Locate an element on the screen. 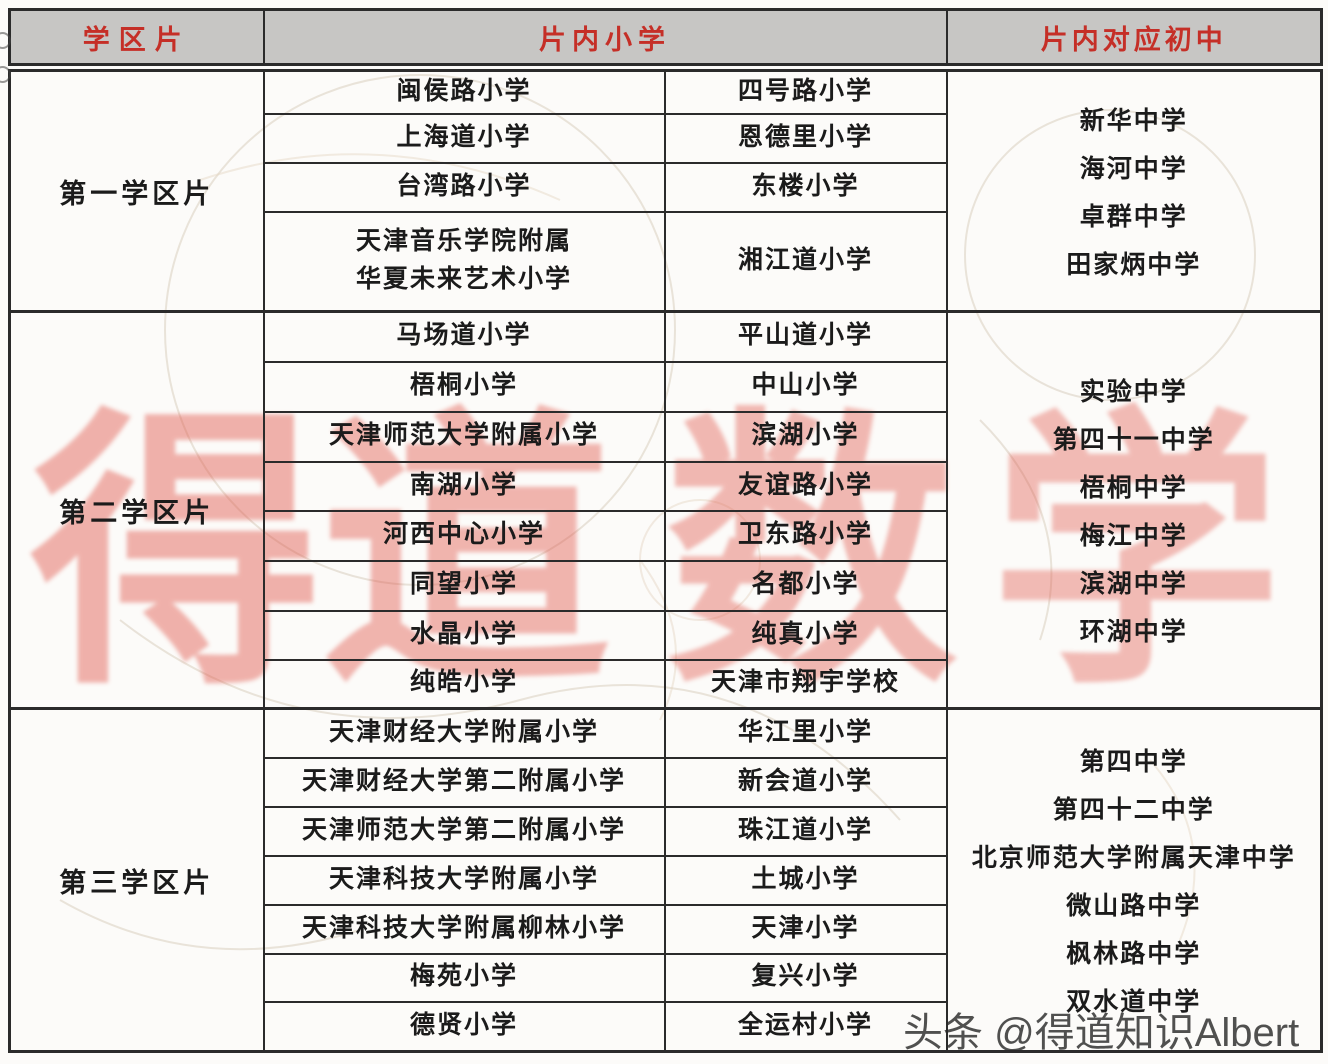 This screenshot has height=1064, width=1328. table-row: 天津科技大学附属小学 土城小学 is located at coordinates (666, 880).